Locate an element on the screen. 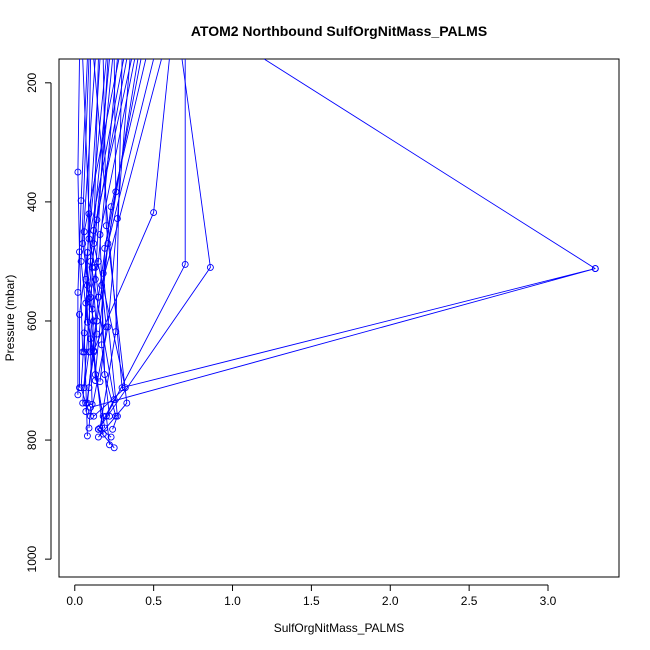  x-axis: 0.0 0.5 1.0 1.5 2.0 2.5 3.0 is located at coordinates (311, 596).